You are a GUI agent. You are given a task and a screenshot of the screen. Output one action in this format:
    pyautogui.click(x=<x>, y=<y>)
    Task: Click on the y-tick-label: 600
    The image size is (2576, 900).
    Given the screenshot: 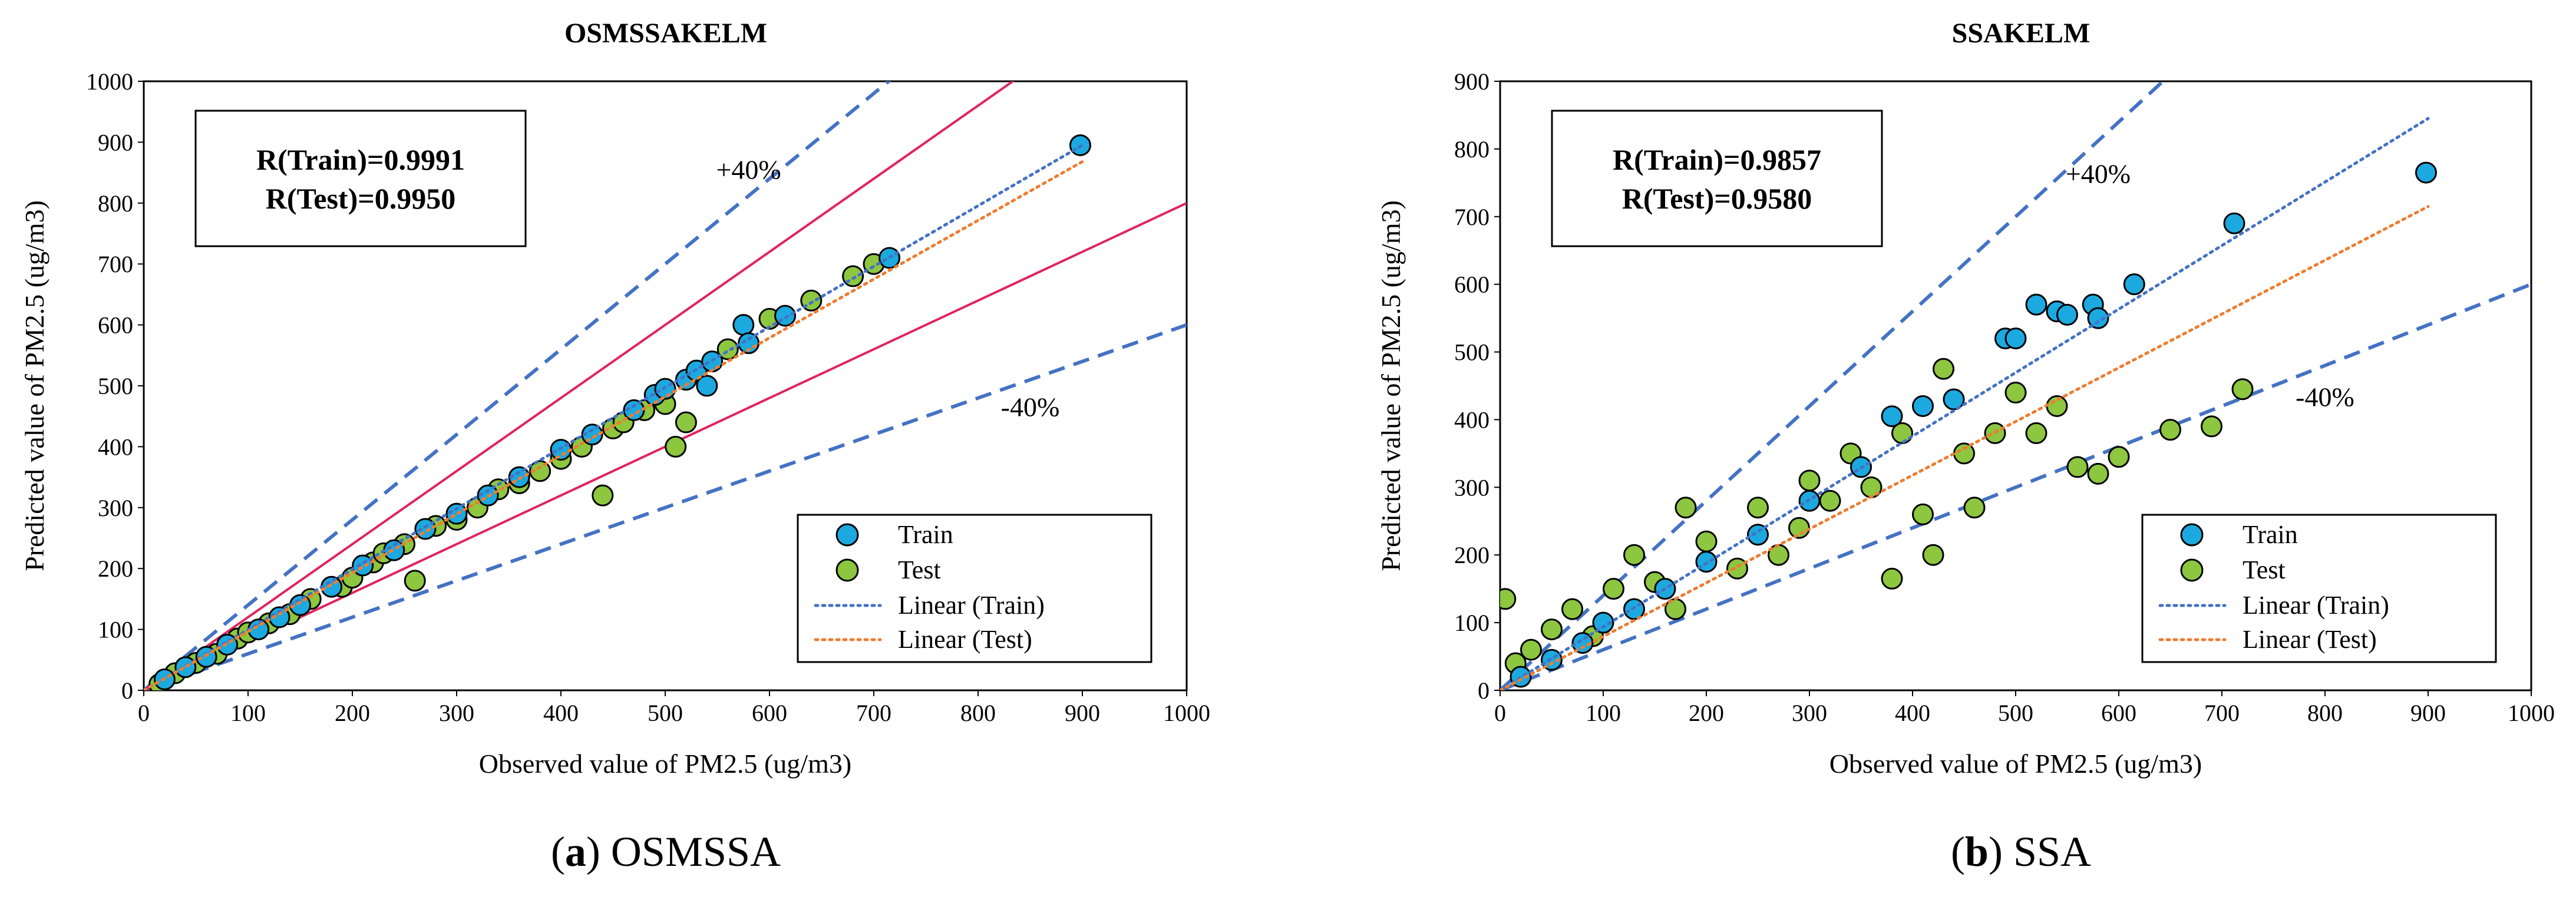 What is the action you would take?
    pyautogui.click(x=115, y=325)
    